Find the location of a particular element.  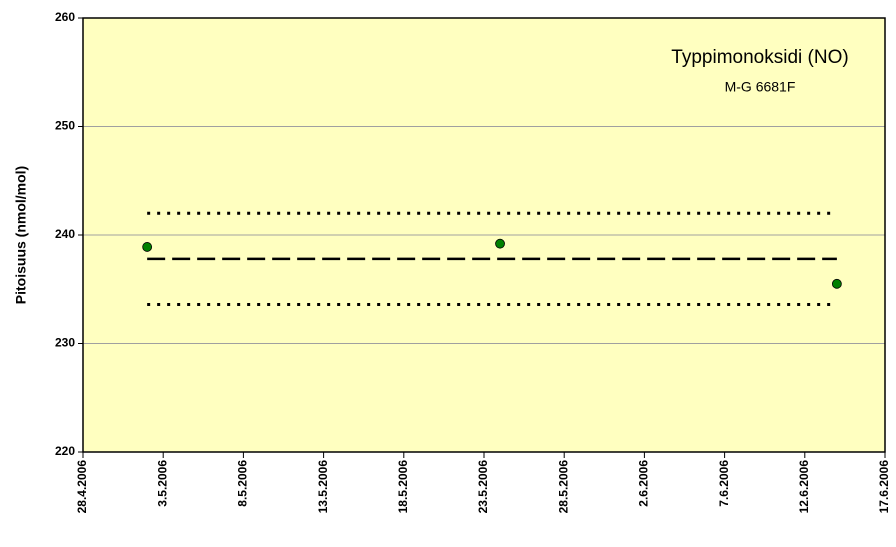

x-tick-label: 7.6.2006 is located at coordinates (724, 483).